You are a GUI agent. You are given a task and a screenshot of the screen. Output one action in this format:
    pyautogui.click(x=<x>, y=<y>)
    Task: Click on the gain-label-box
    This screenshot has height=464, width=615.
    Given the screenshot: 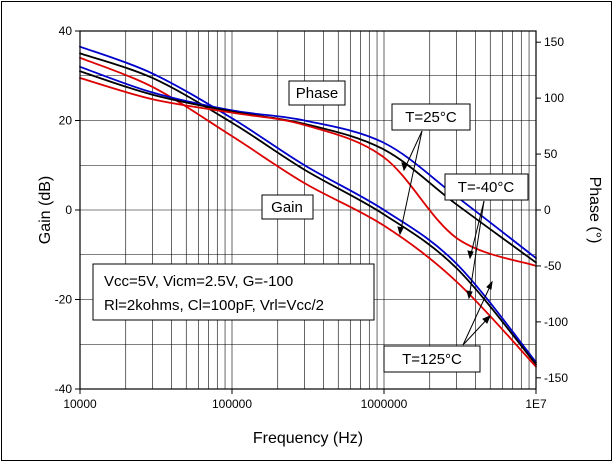 What is the action you would take?
    pyautogui.click(x=287, y=207)
    